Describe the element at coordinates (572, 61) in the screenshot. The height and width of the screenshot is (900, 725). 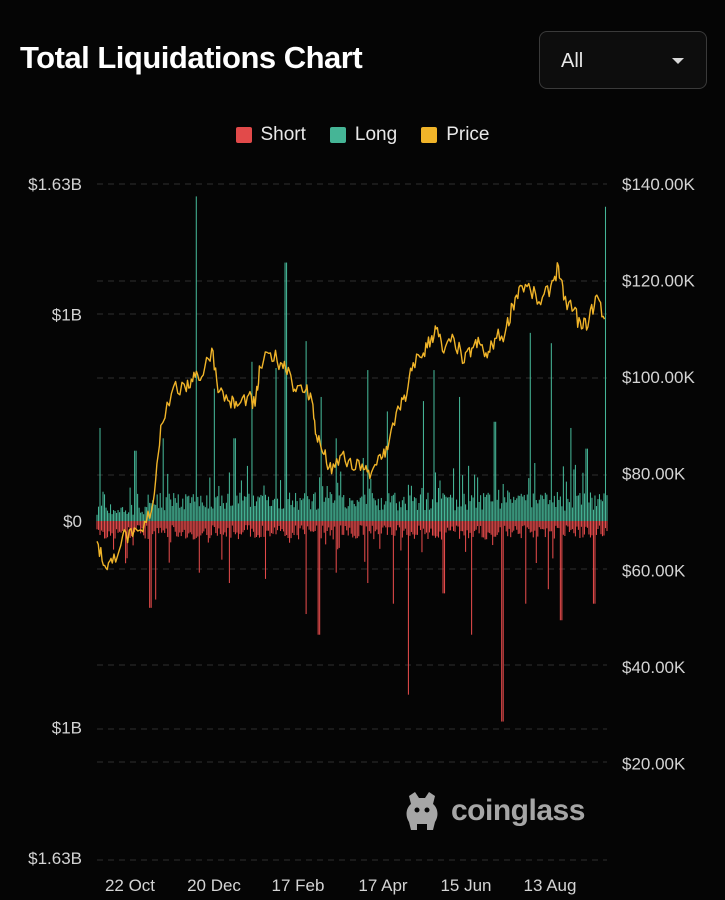
I see `range-dropdown-value: All` at that location.